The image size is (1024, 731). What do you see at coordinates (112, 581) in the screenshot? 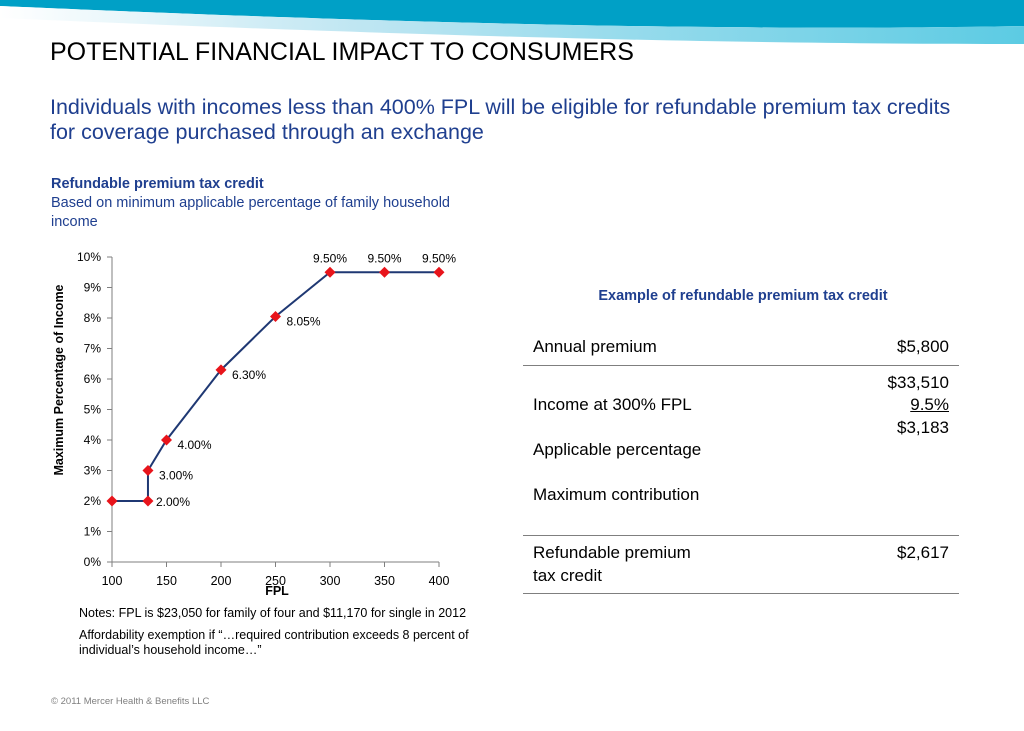
I see `x-tick-label: 100` at bounding box center [112, 581].